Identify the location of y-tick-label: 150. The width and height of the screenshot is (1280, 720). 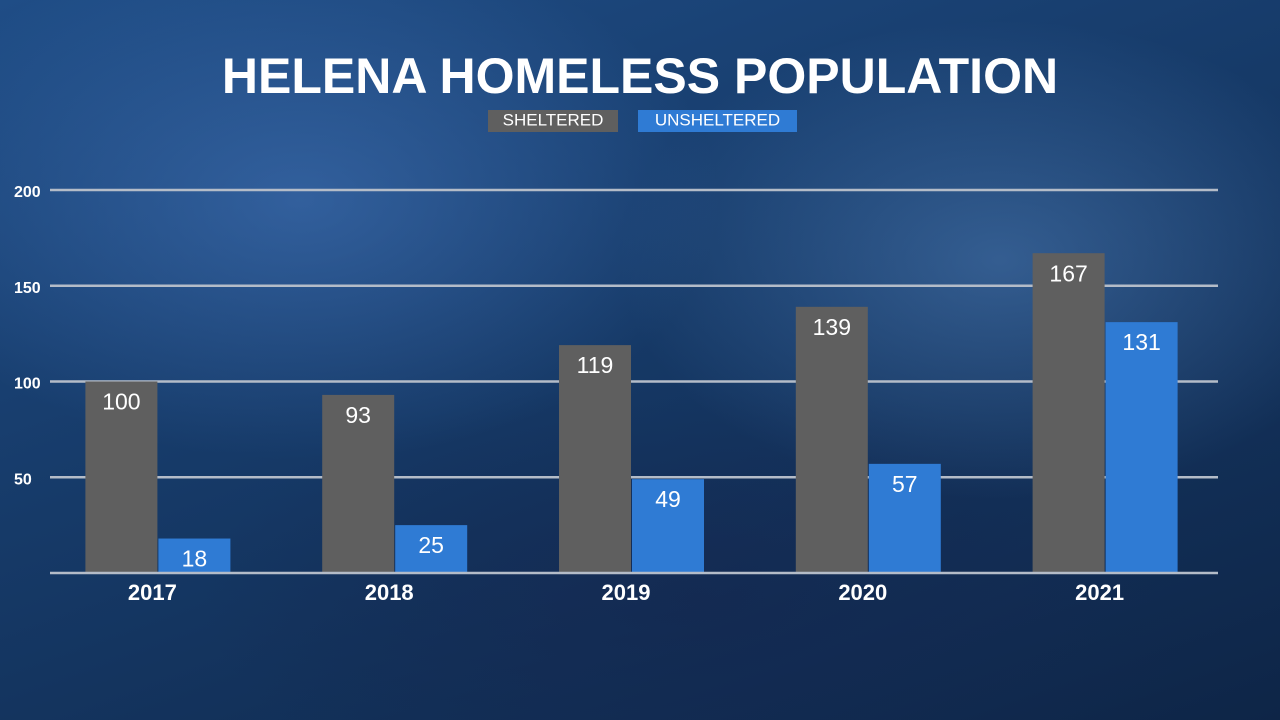
(27, 288).